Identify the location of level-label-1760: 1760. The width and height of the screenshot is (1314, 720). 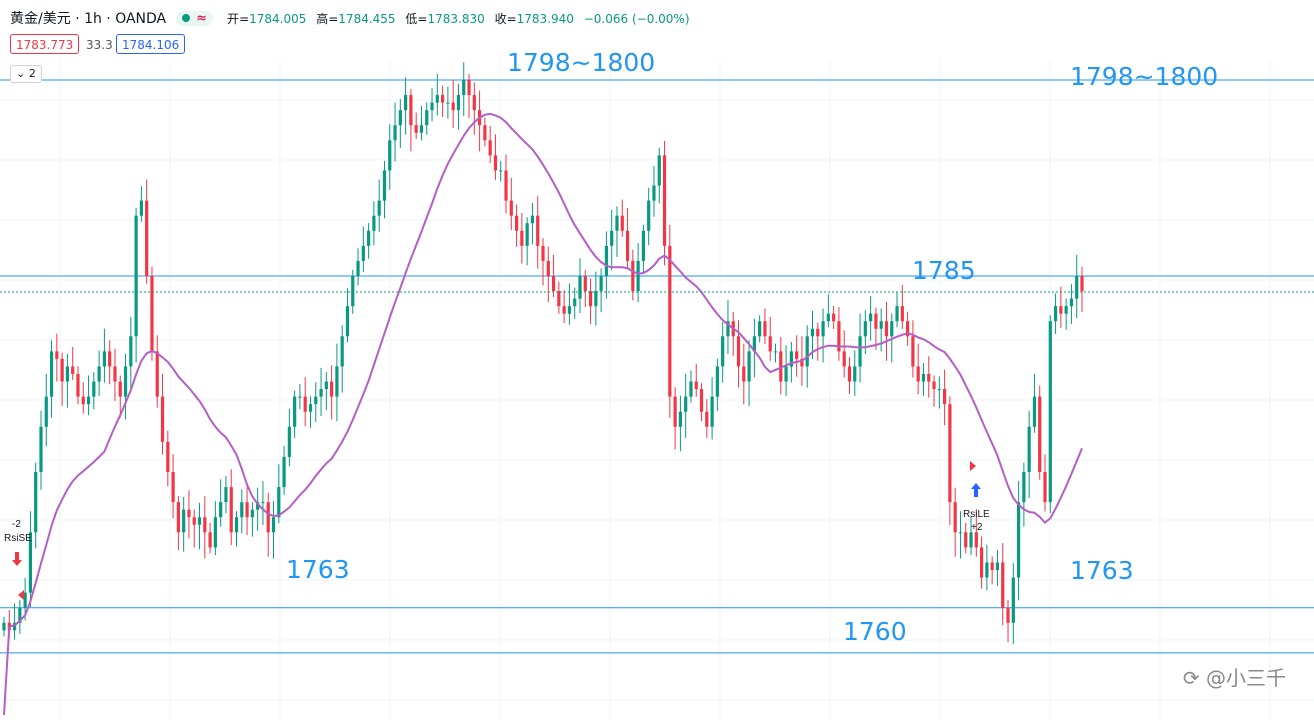
(875, 631).